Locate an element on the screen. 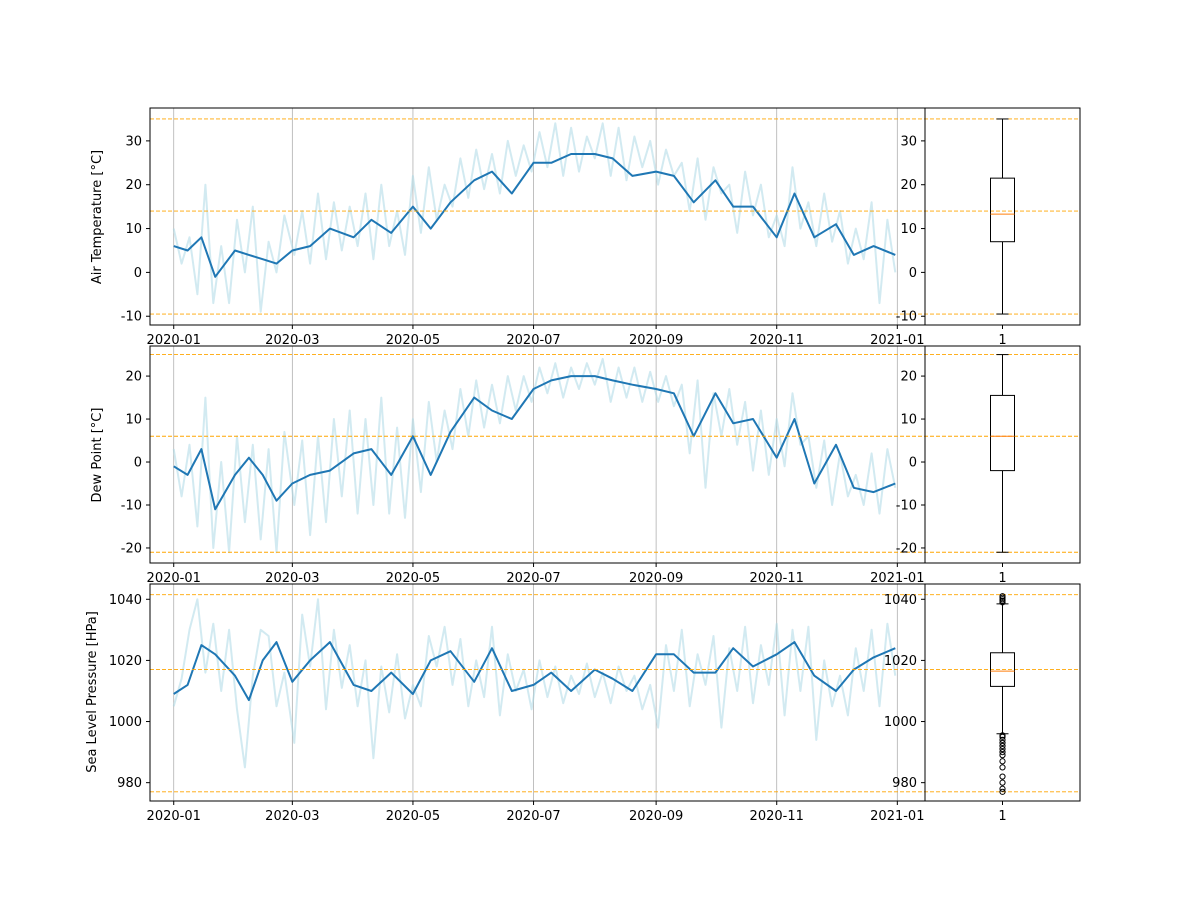 Image resolution: width=1200 pixels, height=900 pixels. boxplot-y-tick-label: 1000 is located at coordinates (900, 722).